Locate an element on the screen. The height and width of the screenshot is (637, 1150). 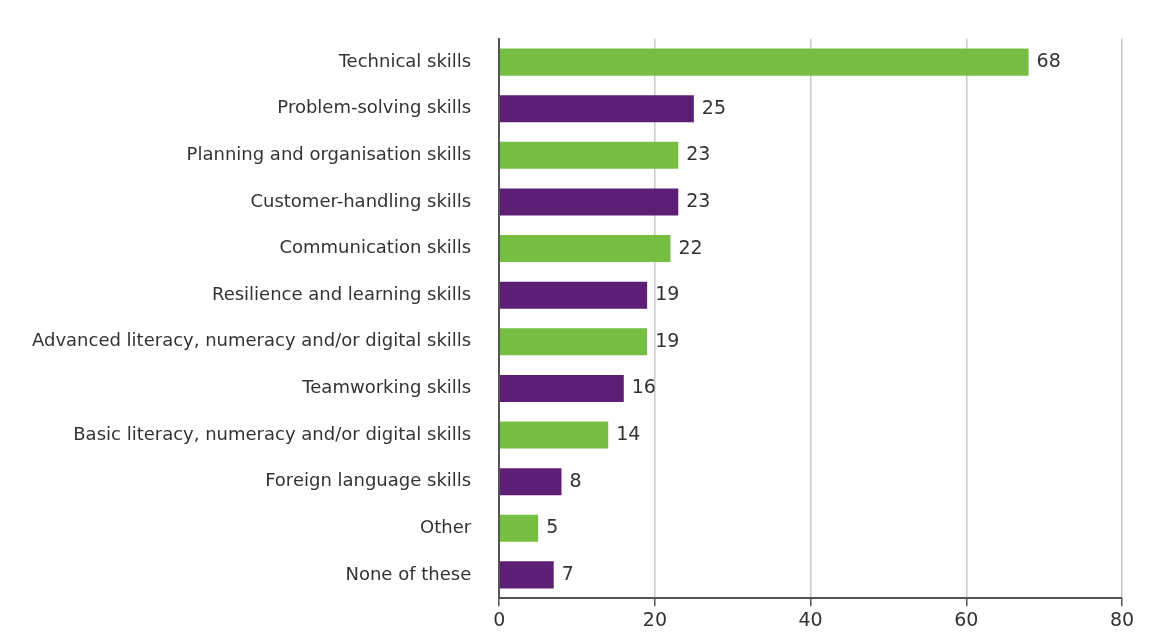
x-tick-label: 0 is located at coordinates (499, 618).